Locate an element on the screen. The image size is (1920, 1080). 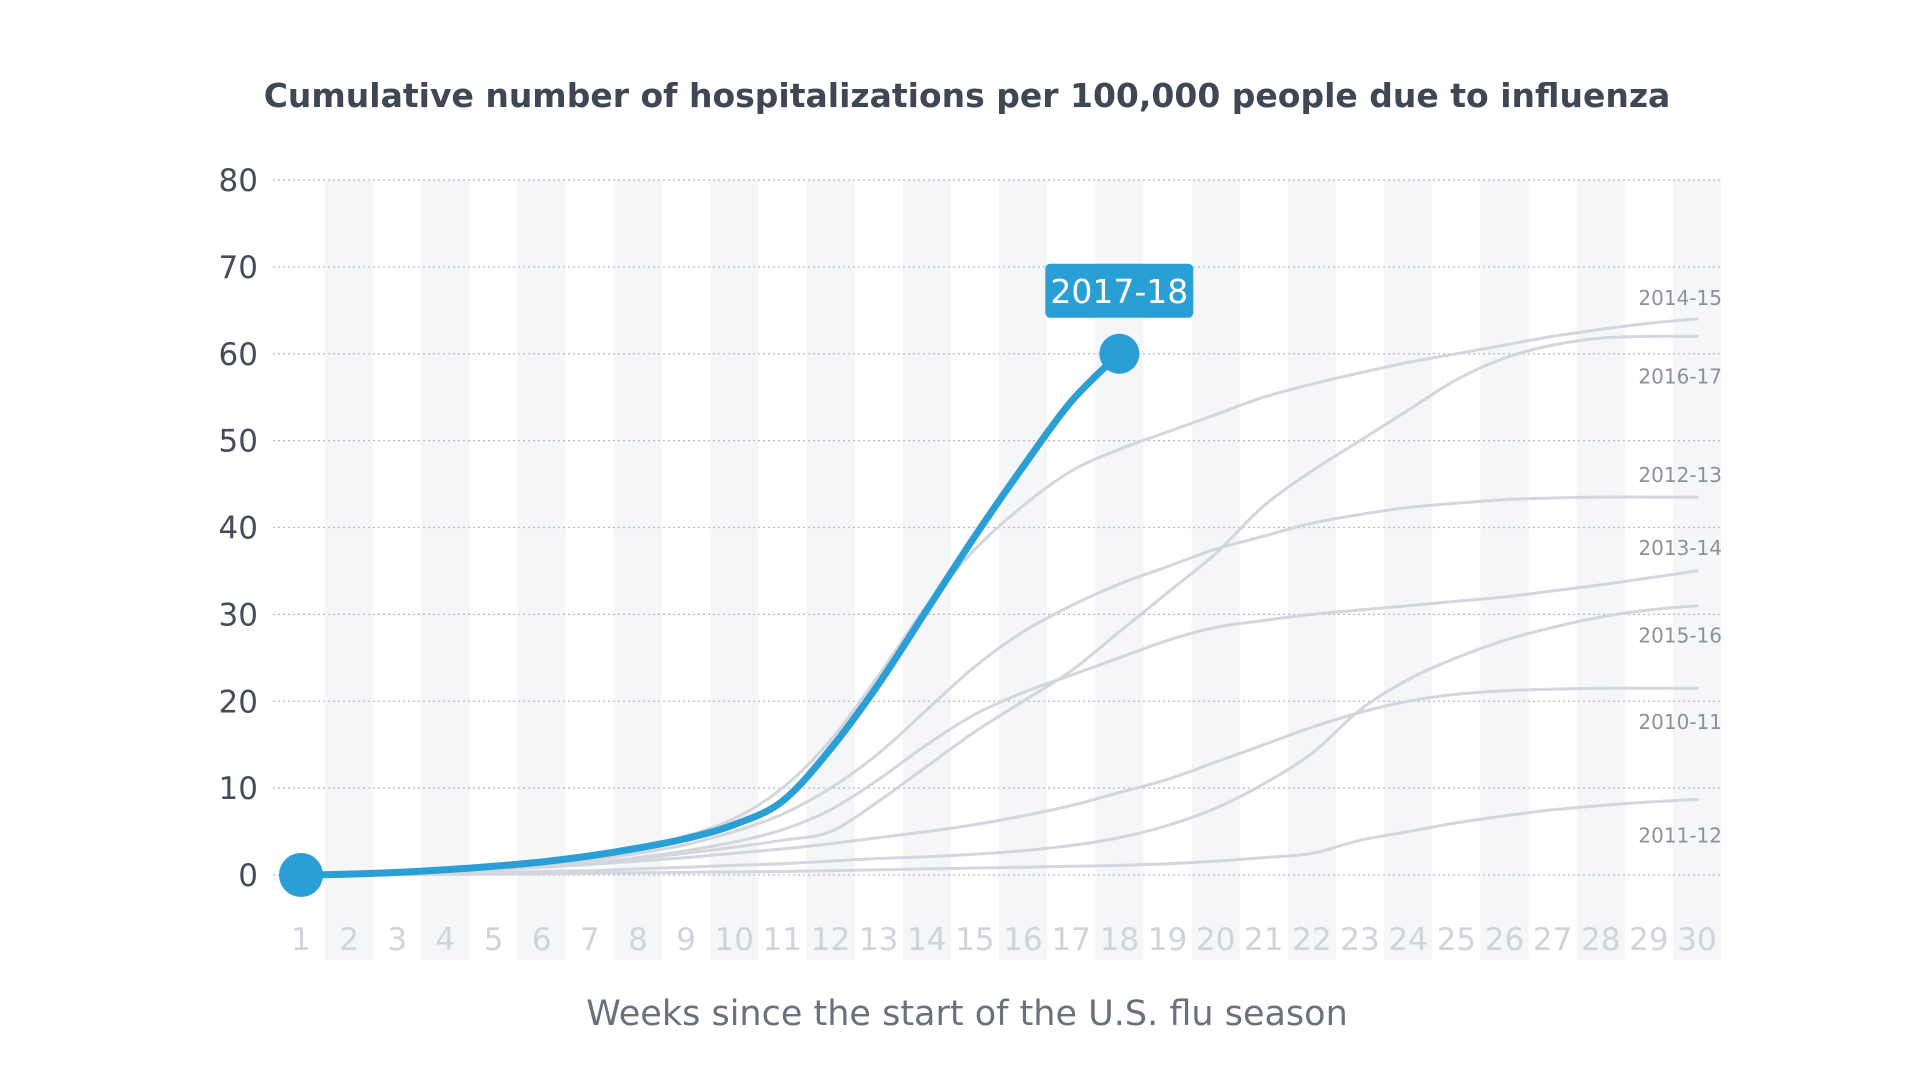
x-tick-label: 28 is located at coordinates (1600, 940).